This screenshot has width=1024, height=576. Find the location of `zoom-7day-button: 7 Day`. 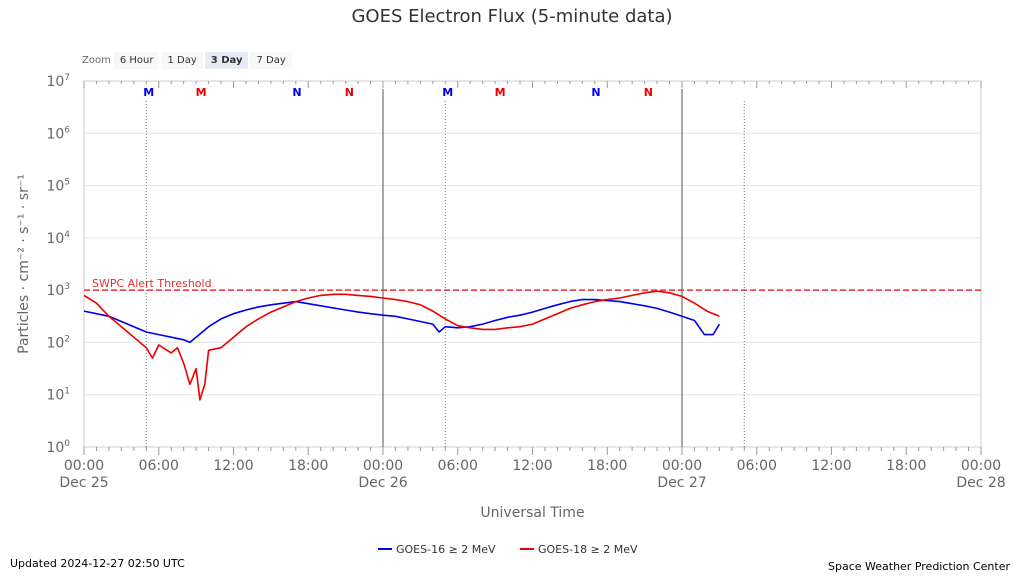

zoom-7day-button: 7 Day is located at coordinates (271, 60).